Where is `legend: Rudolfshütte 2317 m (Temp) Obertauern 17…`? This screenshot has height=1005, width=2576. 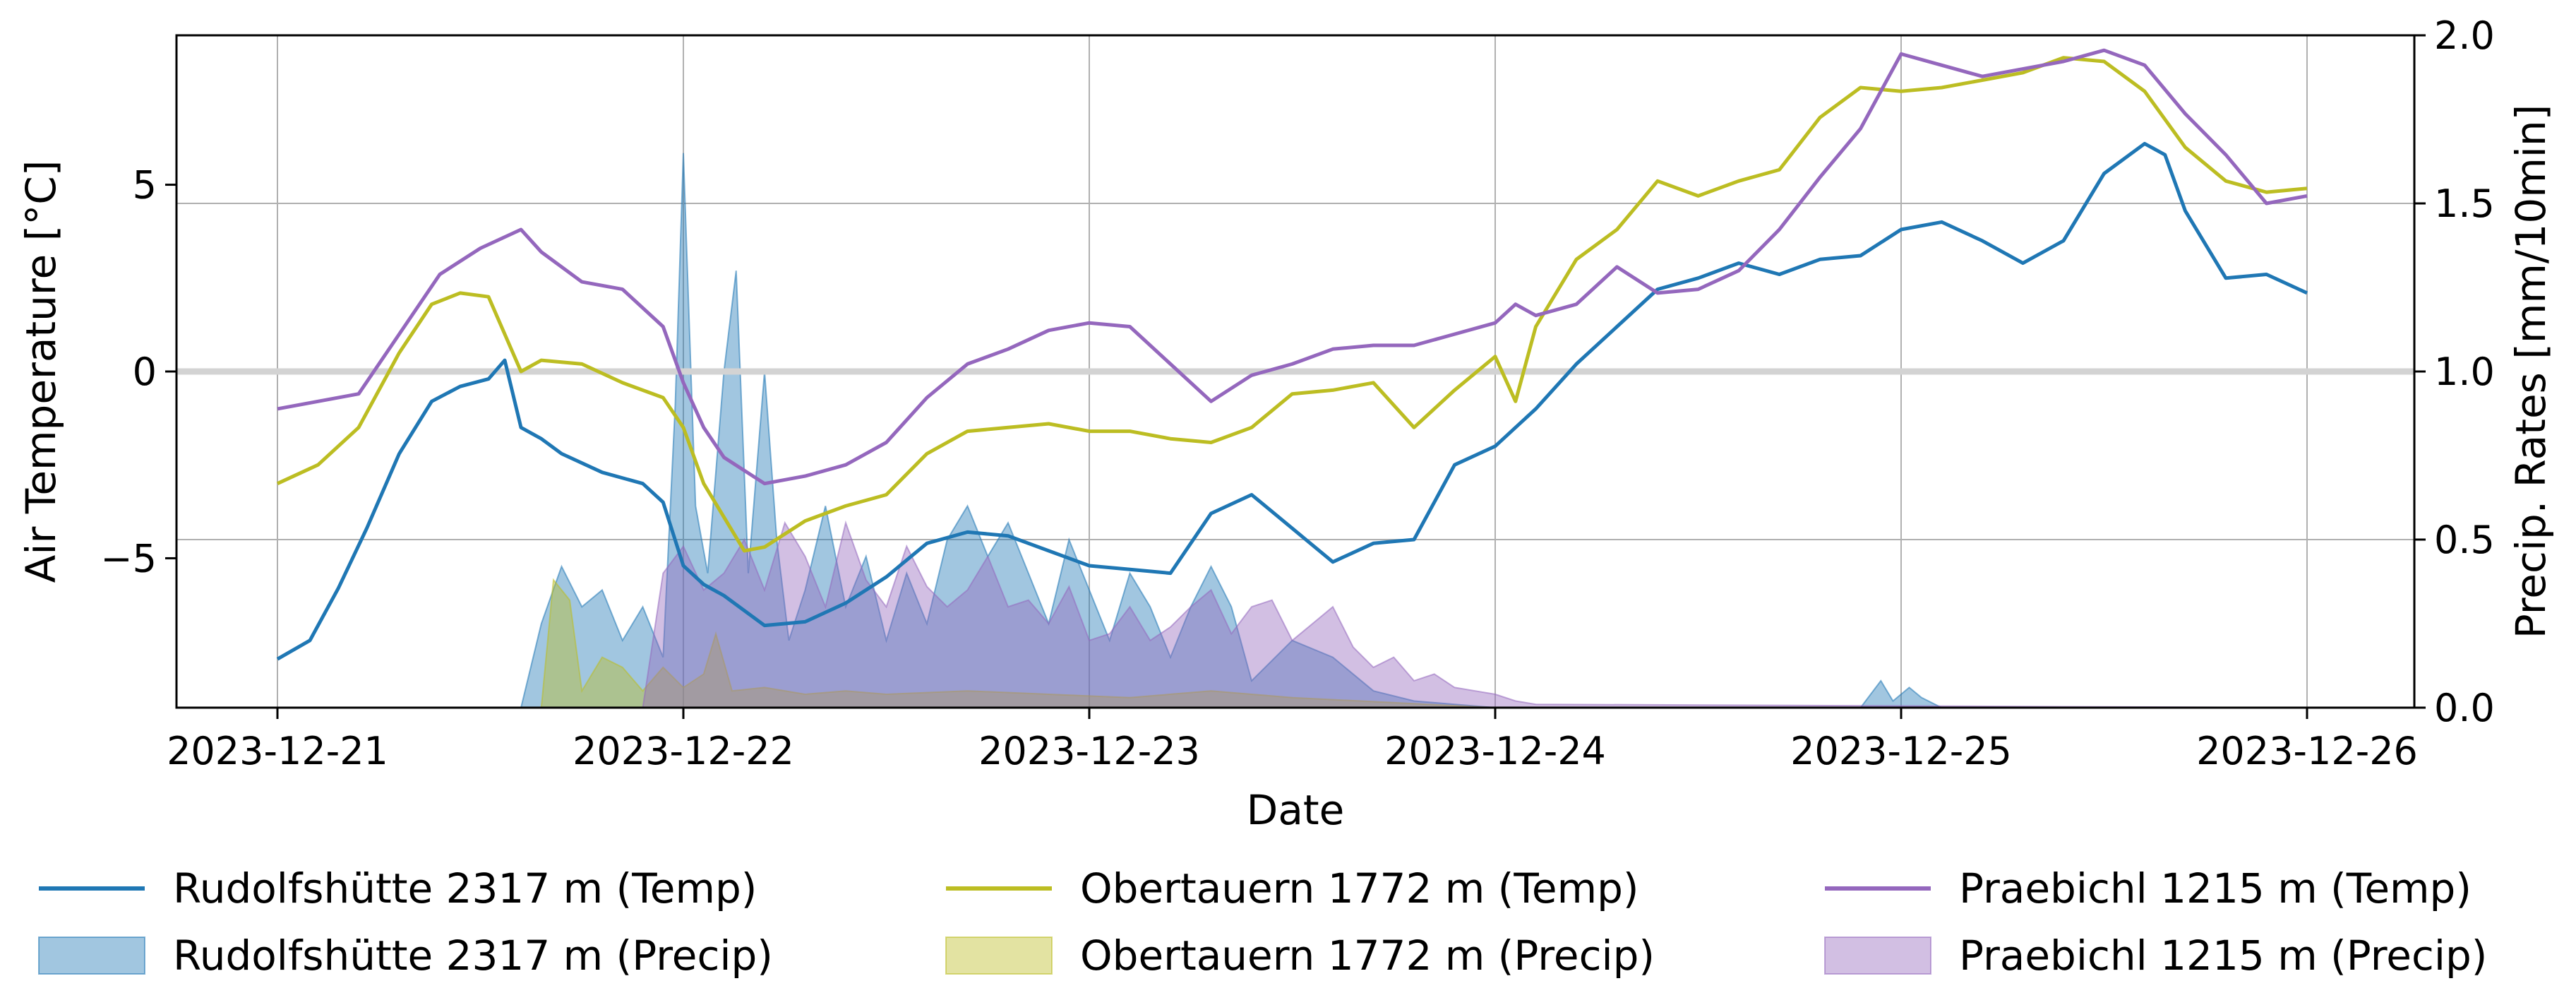
legend: Rudolfshütte 2317 m (Temp) Obertauern 17… is located at coordinates (1262, 922).